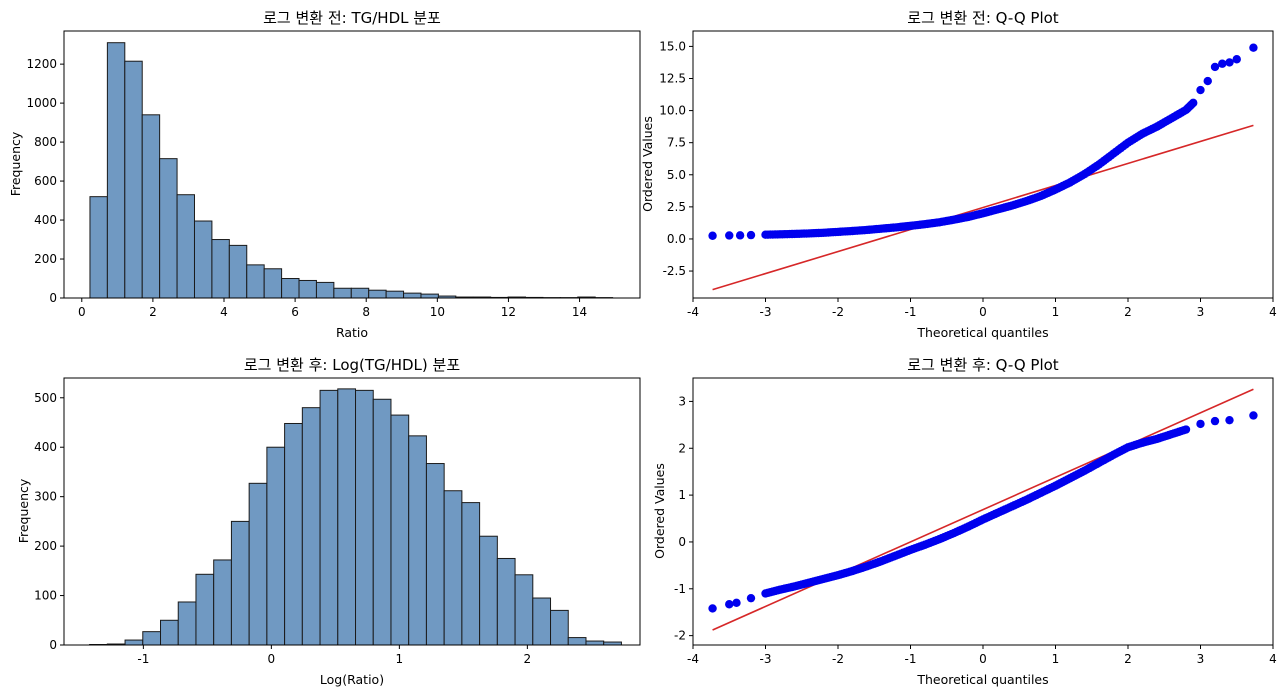 This screenshot has height=698, width=1280. Describe the element at coordinates (680, 636) in the screenshot. I see `y-tick-label: -2` at that location.